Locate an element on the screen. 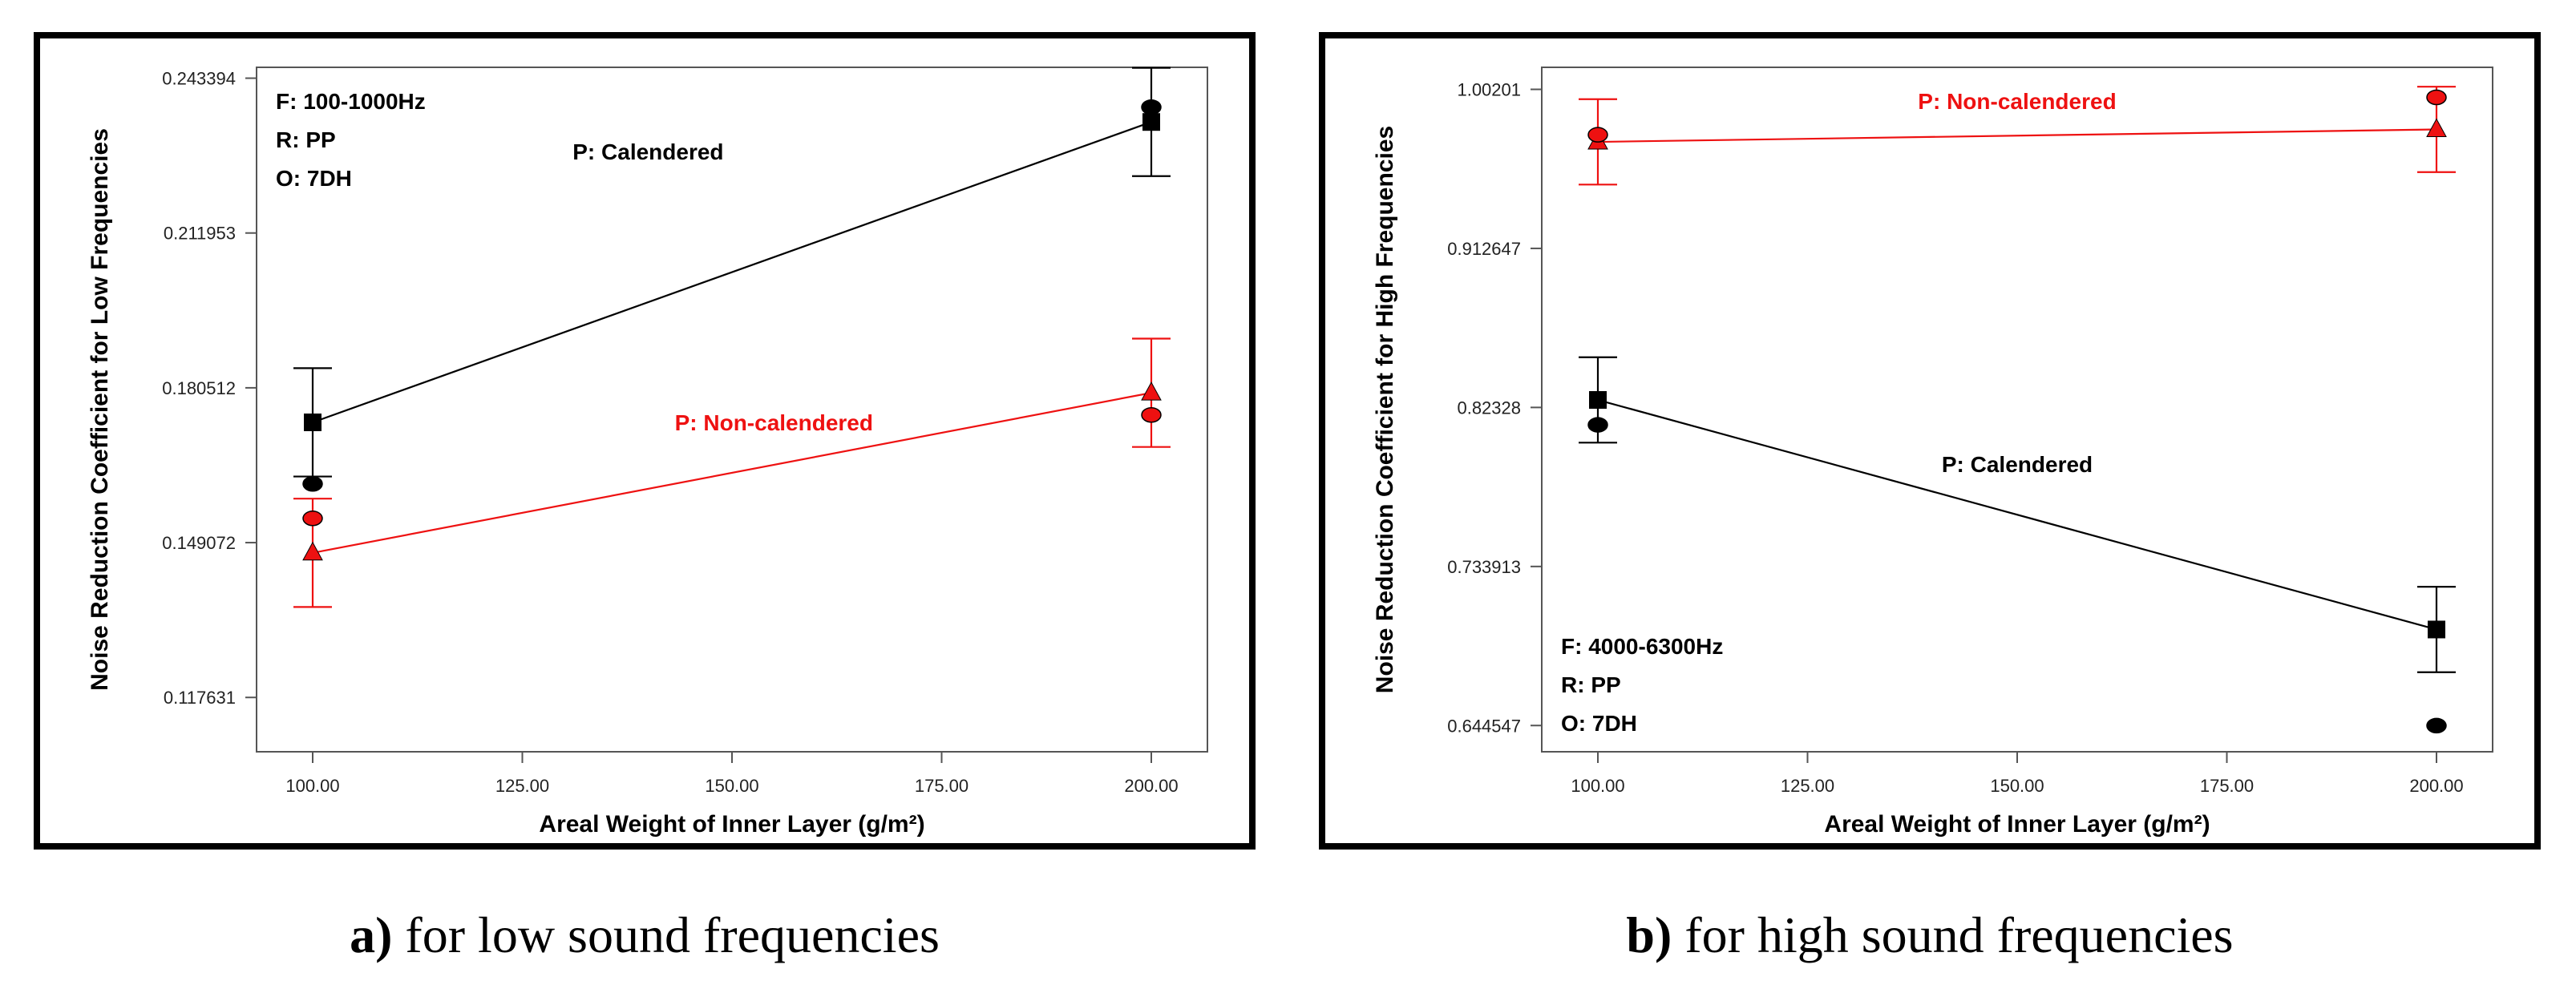 Image resolution: width=2576 pixels, height=997 pixels. y-tick-label: 0.644547 is located at coordinates (1484, 726).